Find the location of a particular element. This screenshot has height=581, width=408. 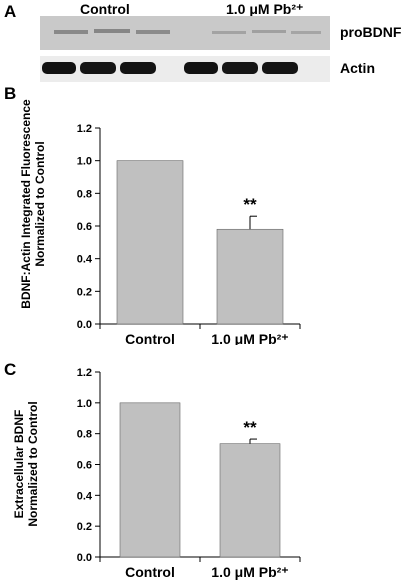

chart-b-category-label-0: Control is located at coordinates (150, 338).